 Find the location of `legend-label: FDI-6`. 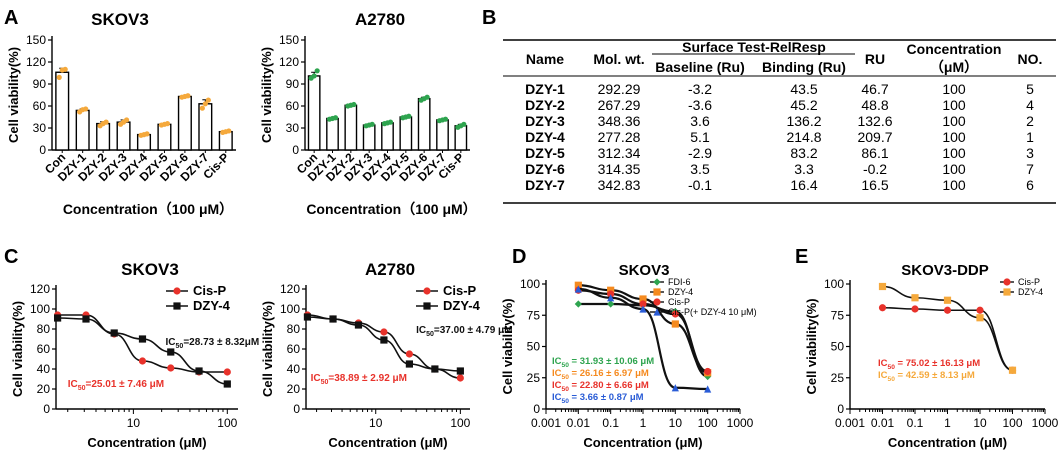

legend-label: FDI-6 is located at coordinates (679, 282).